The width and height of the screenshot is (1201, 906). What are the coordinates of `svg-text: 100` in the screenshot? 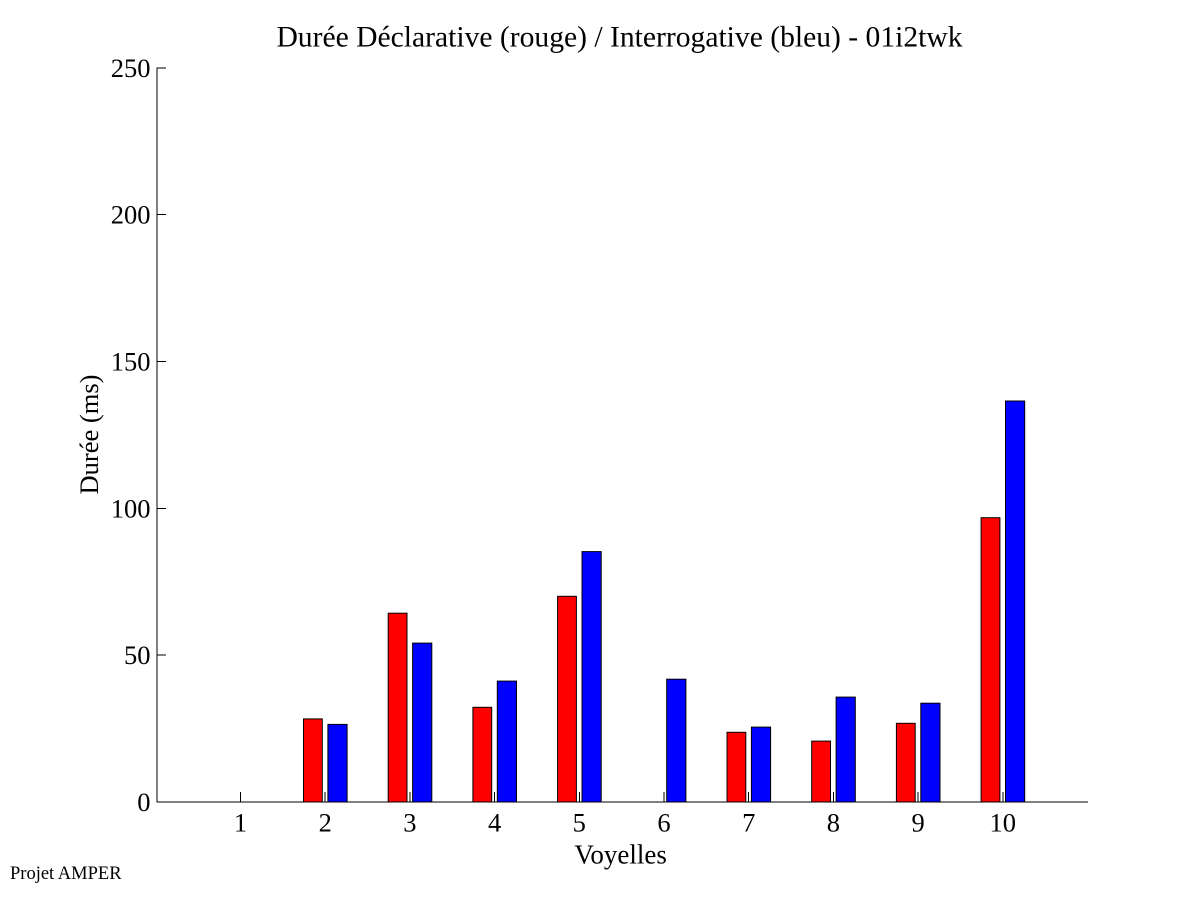 It's located at (131, 508).